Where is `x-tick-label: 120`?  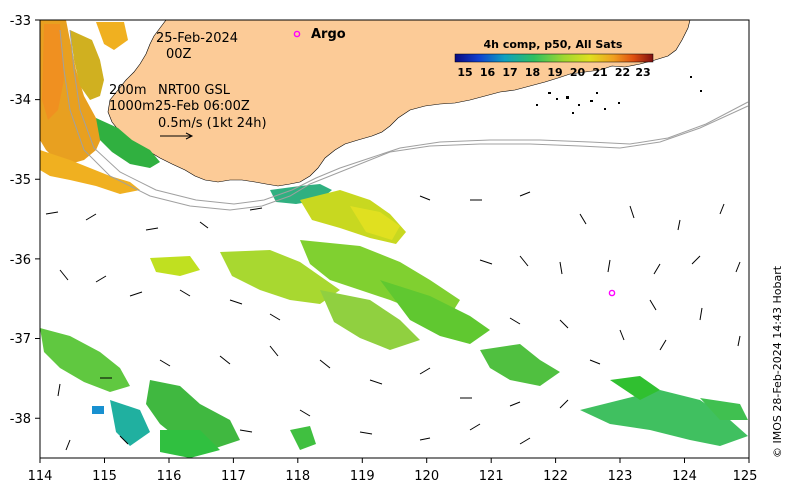
x-tick-label: 120 is located at coordinates (426, 476).